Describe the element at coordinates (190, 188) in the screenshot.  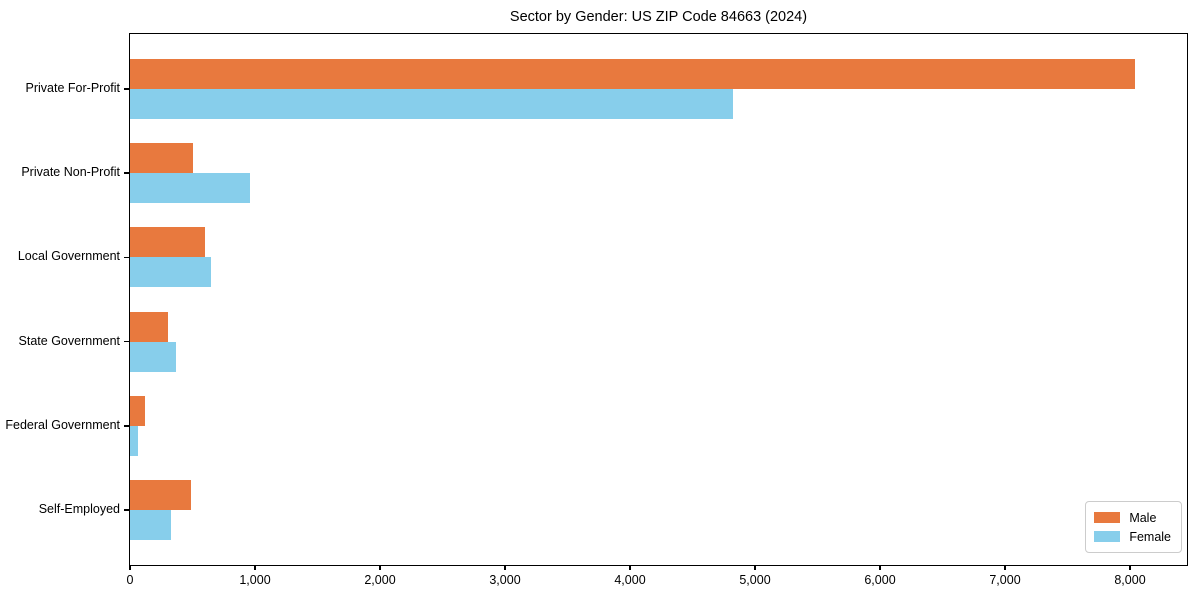
I see `bar-female-private-non-profit` at that location.